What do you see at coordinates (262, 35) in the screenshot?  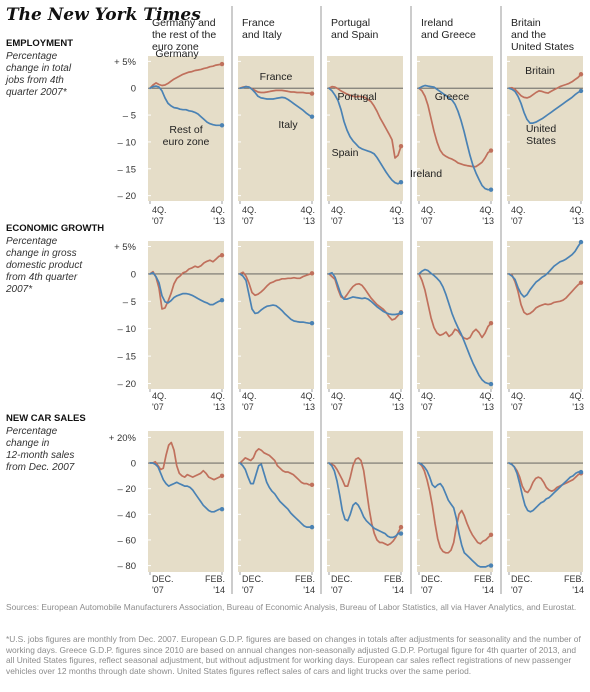 I see `column-header-france: and Italy` at bounding box center [262, 35].